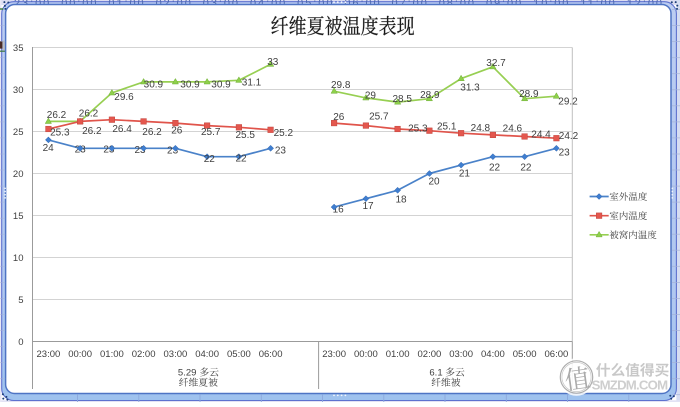  Describe the element at coordinates (569, 136) in the screenshot. I see `svg-text: 24.2` at that location.